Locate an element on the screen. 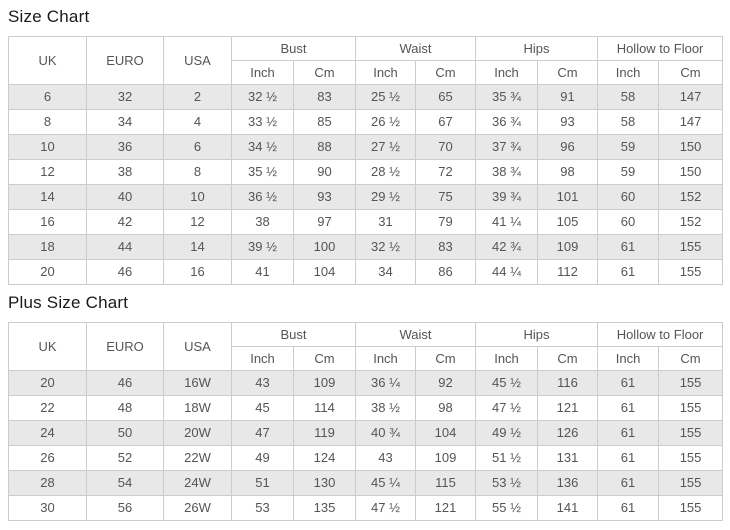 The height and width of the screenshot is (530, 730). table-row: 14 40 10 36 ½ 93 29 ½ 75 39 ¾ 101 60 152 is located at coordinates (366, 197).